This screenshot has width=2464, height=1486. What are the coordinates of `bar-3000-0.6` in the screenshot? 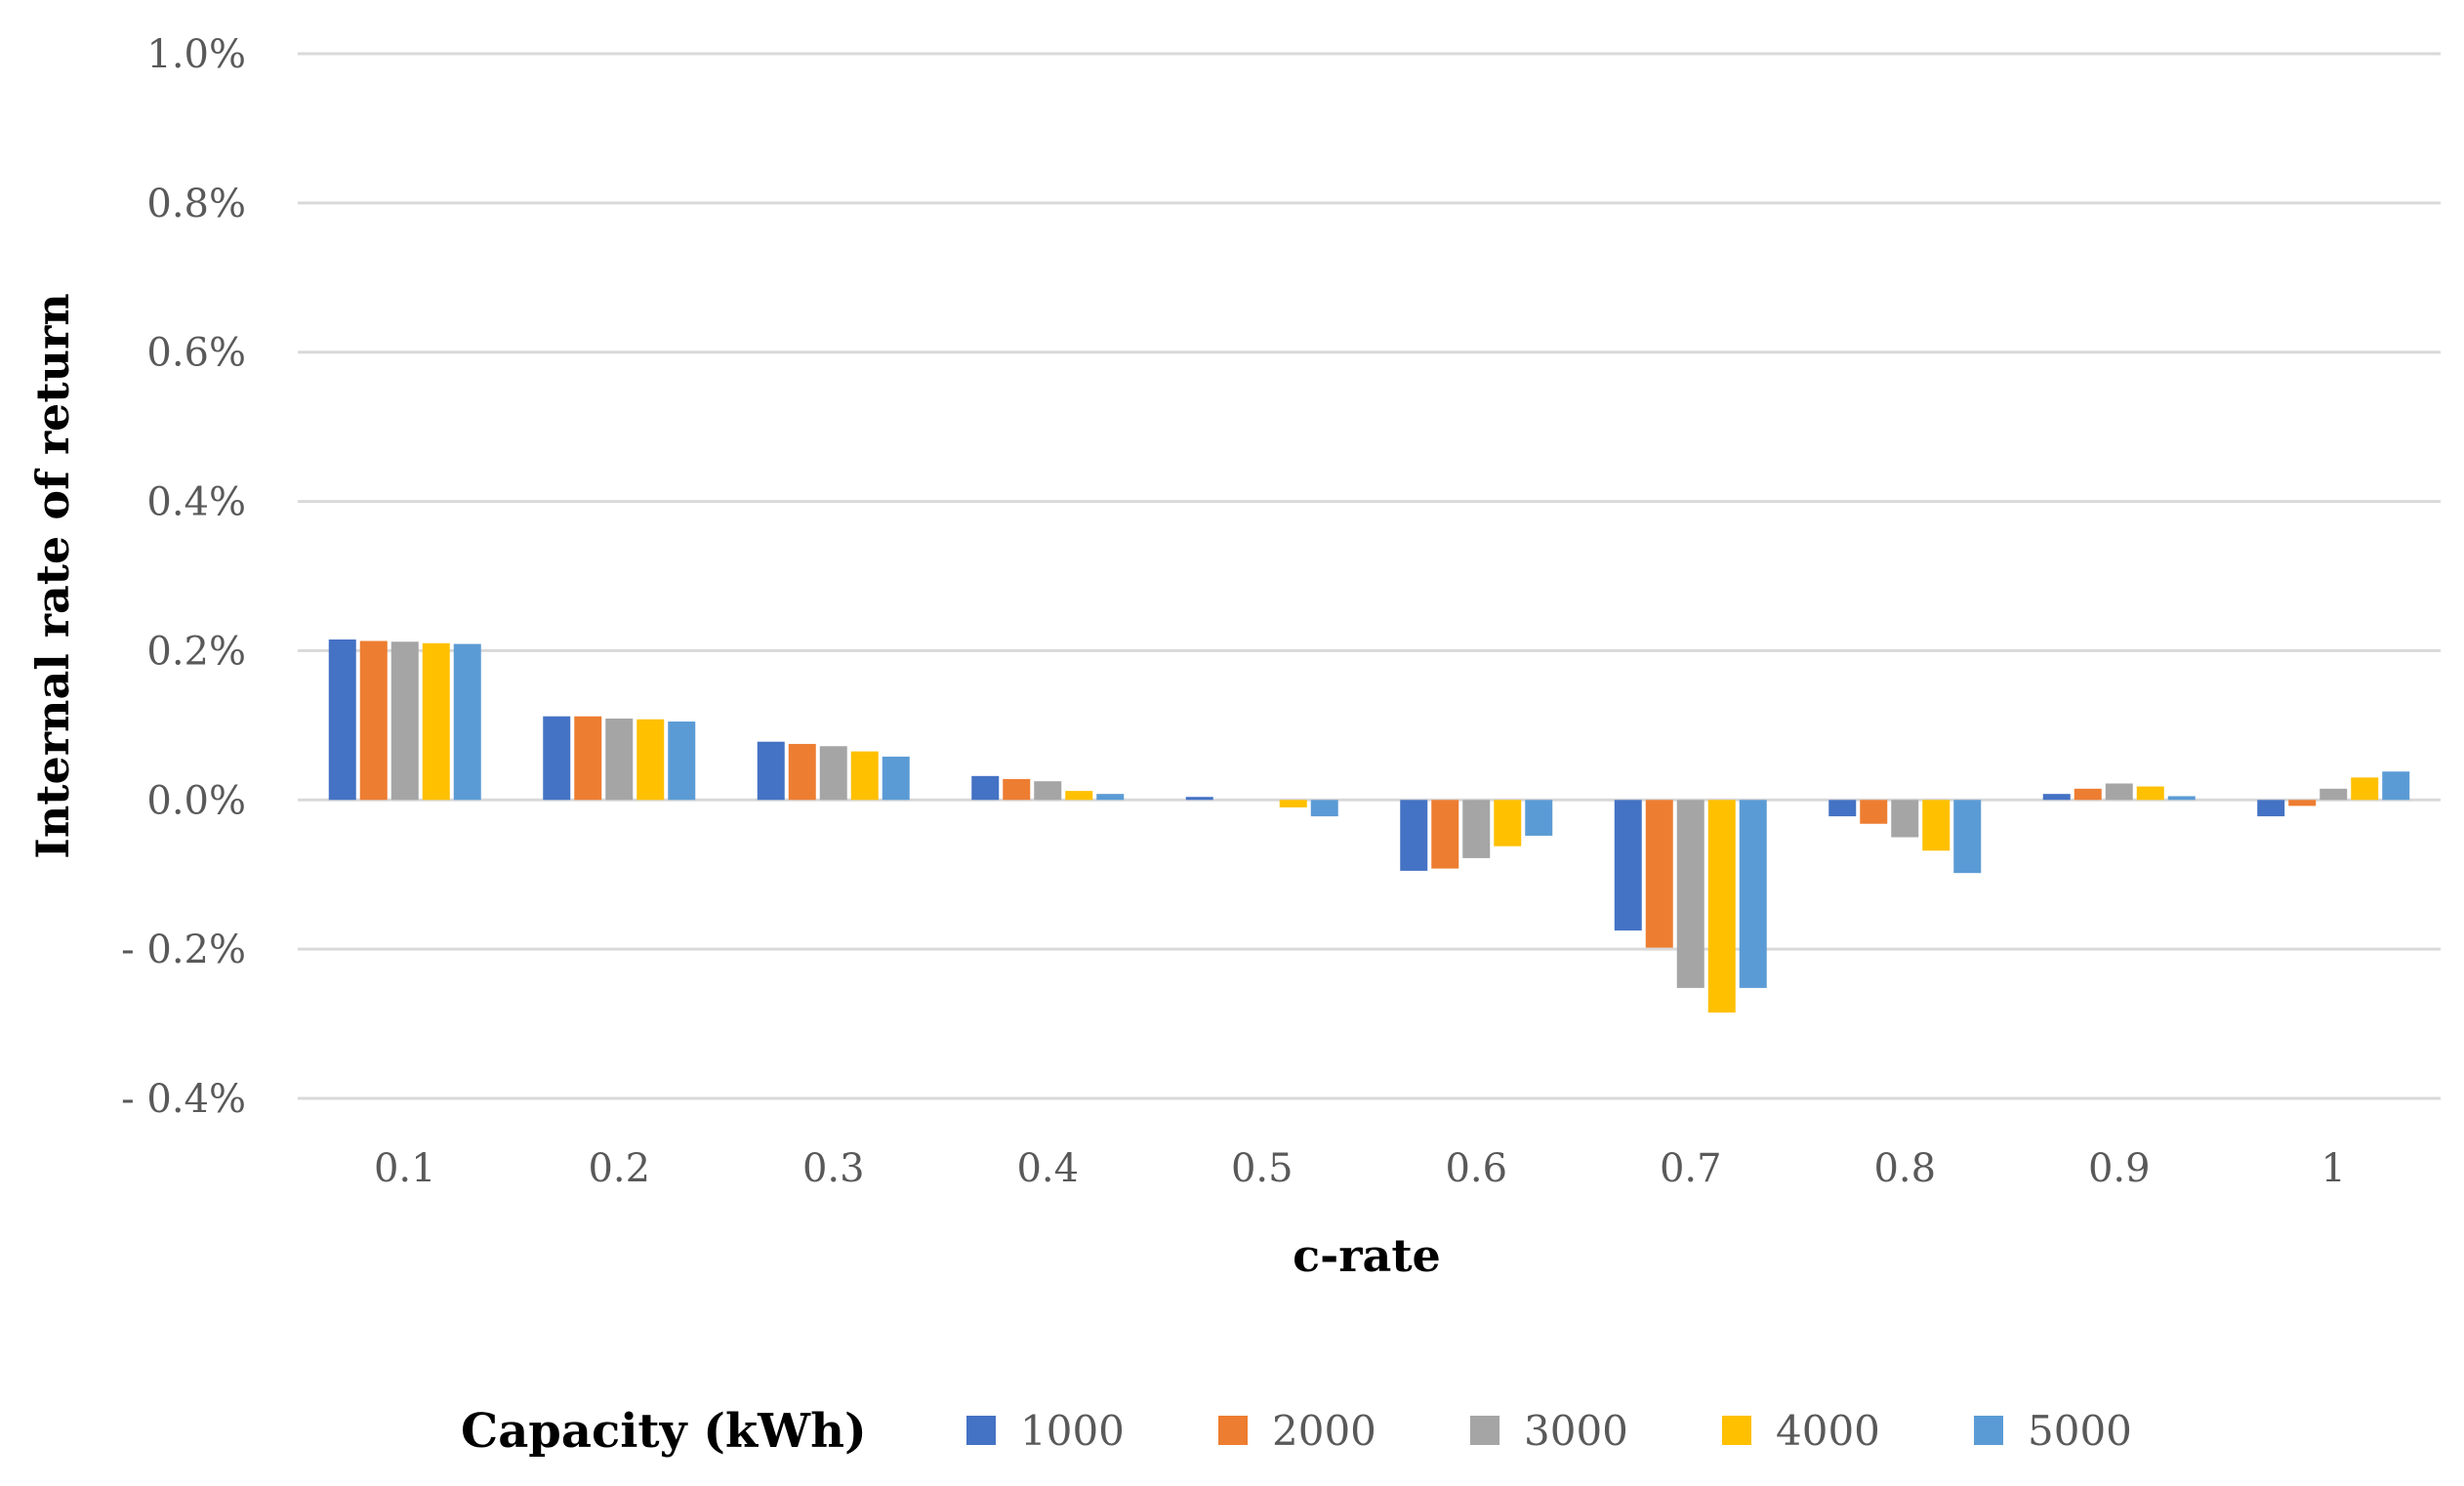 It's located at (1476, 829).